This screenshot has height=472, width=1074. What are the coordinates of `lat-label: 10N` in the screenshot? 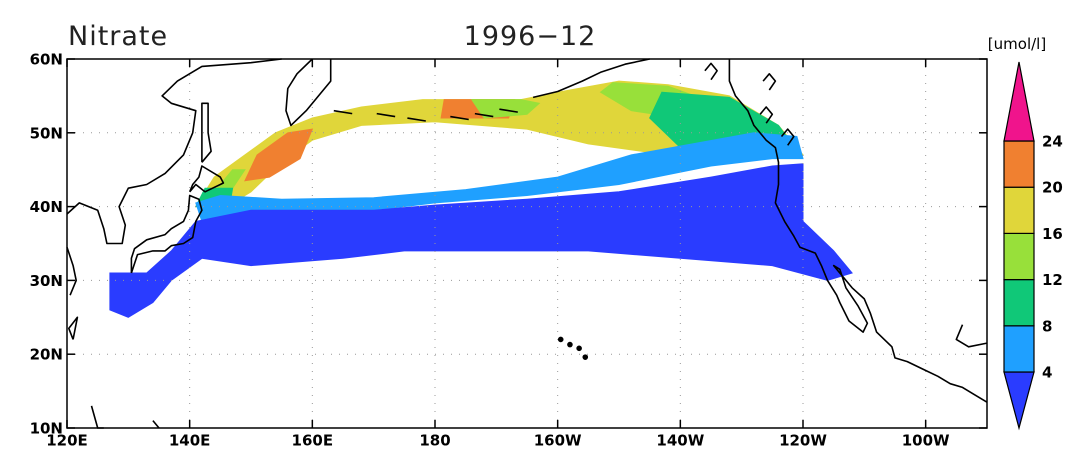 It's located at (46, 429).